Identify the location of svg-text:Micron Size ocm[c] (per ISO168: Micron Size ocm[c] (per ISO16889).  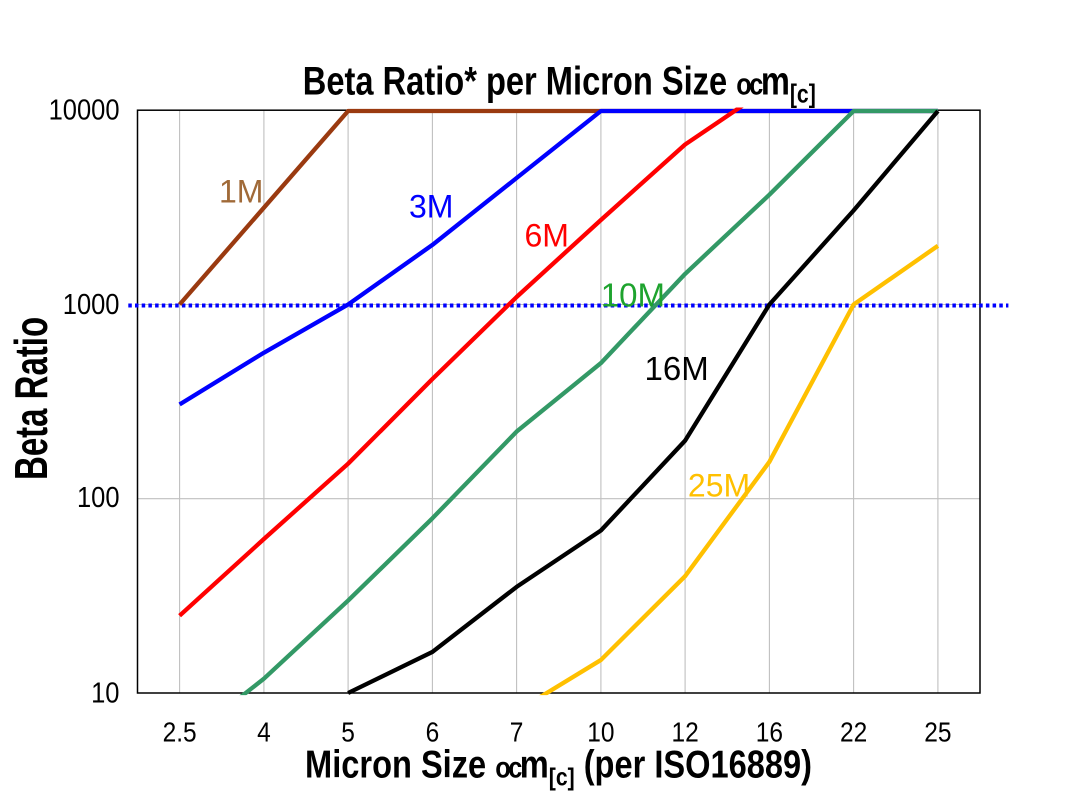
(558, 767).